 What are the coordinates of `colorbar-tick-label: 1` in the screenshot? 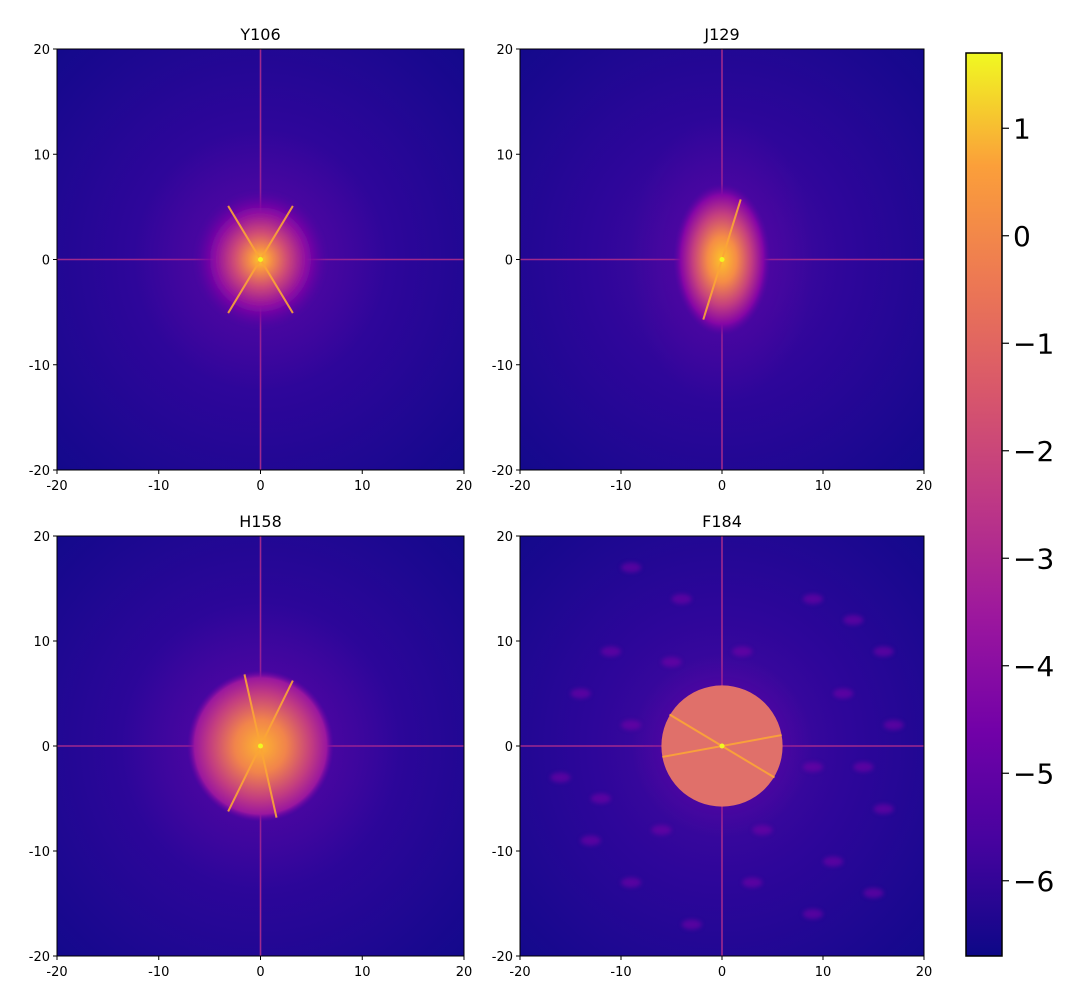 It's located at (1022, 128).